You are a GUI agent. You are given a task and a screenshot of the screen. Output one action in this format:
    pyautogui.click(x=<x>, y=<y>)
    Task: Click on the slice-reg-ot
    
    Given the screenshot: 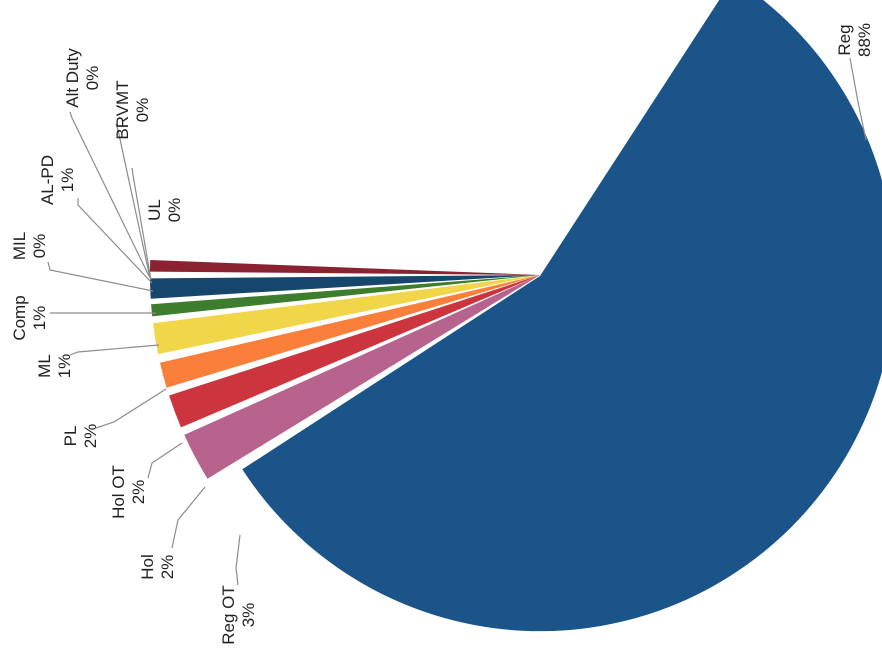 What is the action you would take?
    pyautogui.click(x=362, y=377)
    